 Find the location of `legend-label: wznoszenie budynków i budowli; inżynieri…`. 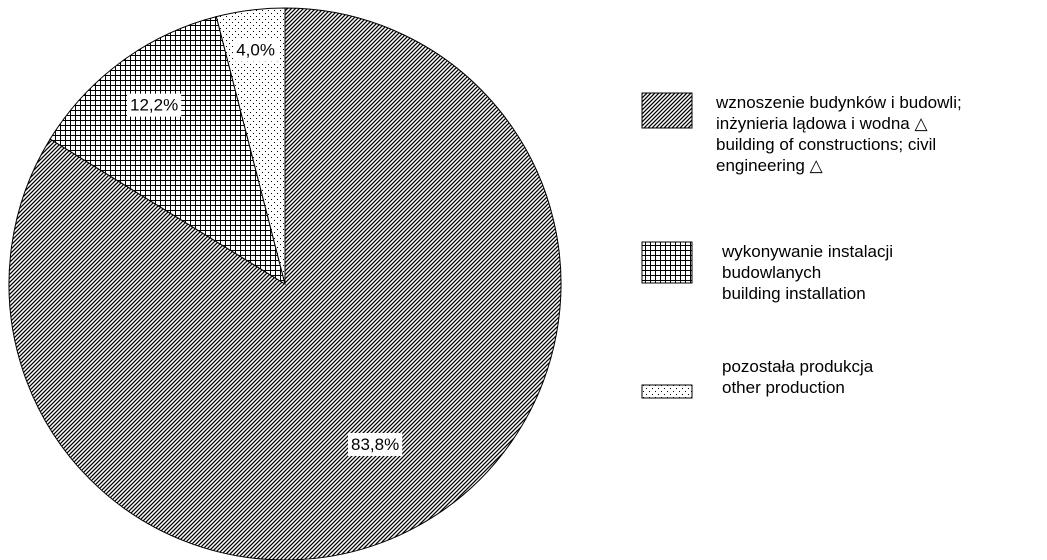

legend-label: wznoszenie budynków i budowli; inżynieri… is located at coordinates (839, 134).